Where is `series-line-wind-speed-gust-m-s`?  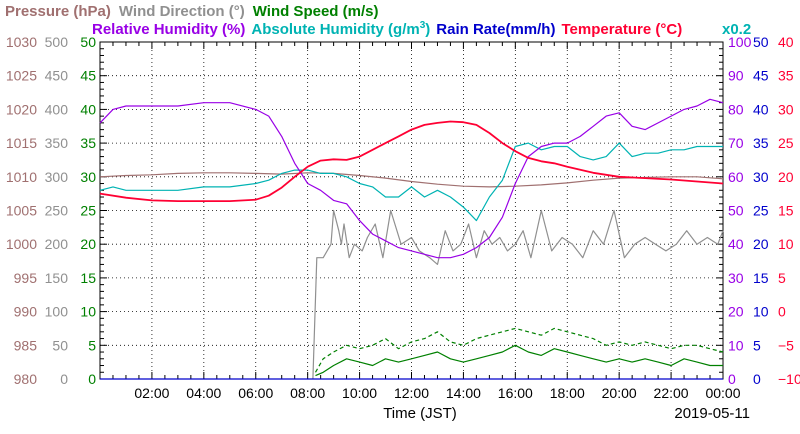
series-line-wind-speed-gust-m-s is located at coordinates (519, 350).